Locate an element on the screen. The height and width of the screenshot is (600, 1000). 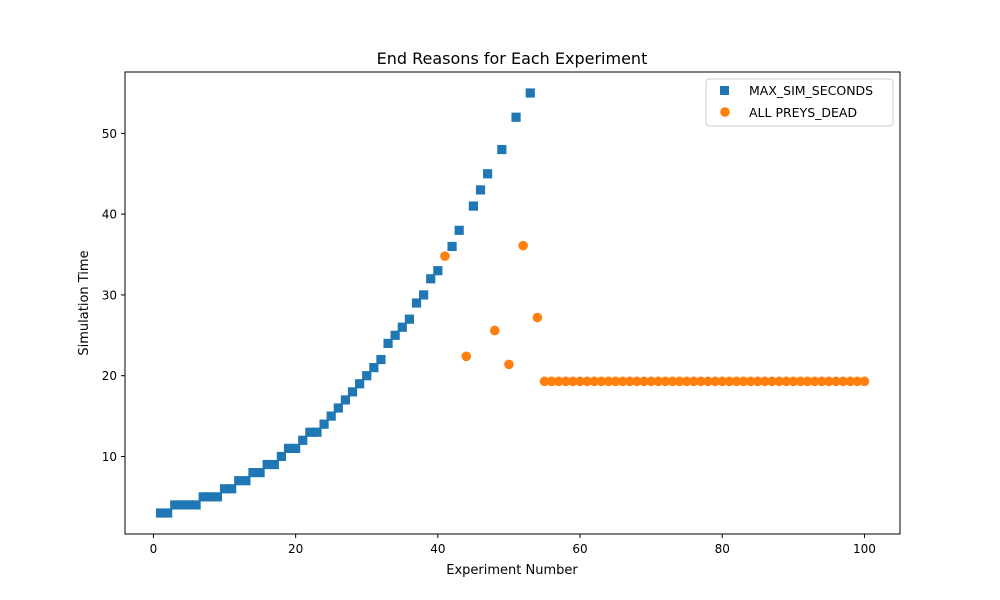
y-tick-label-50: 50 is located at coordinates (109, 134).